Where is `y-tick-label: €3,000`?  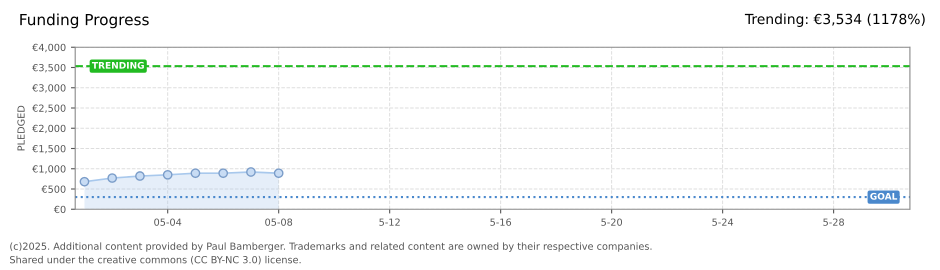 y-tick-label: €3,000 is located at coordinates (49, 88).